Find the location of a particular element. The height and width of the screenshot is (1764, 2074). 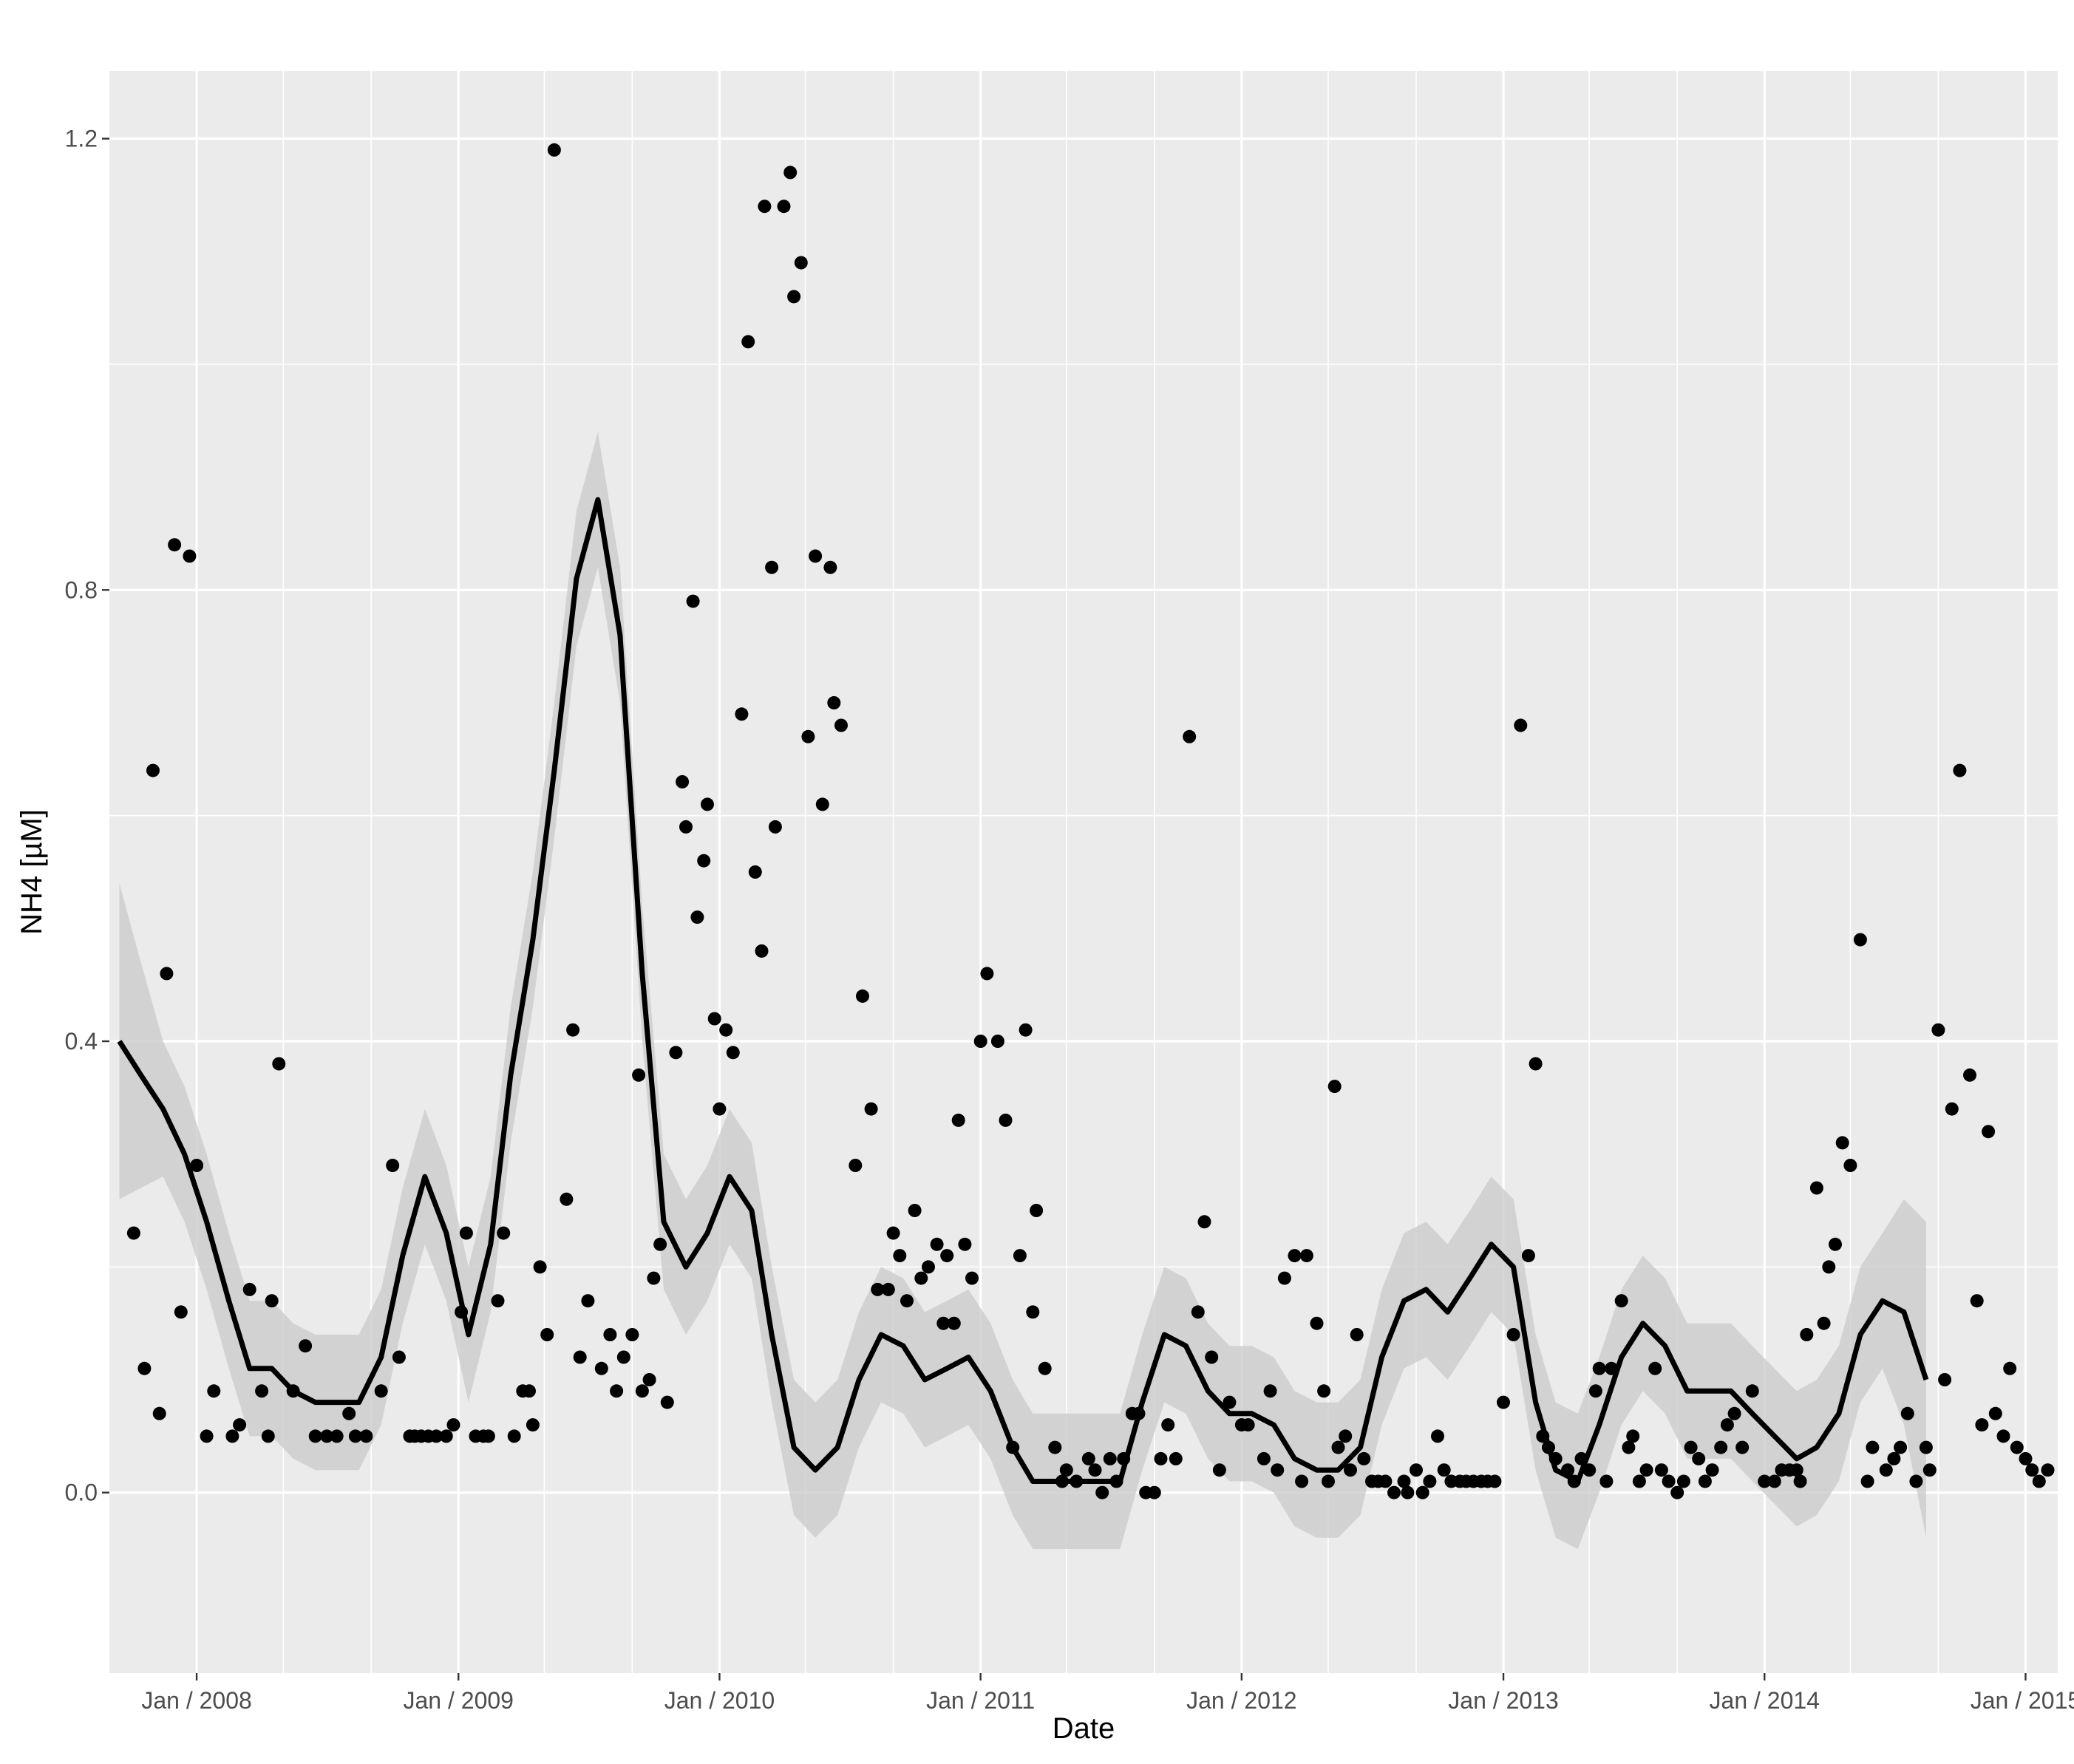

x-tick-label: Jan / 2008 is located at coordinates (196, 1701).